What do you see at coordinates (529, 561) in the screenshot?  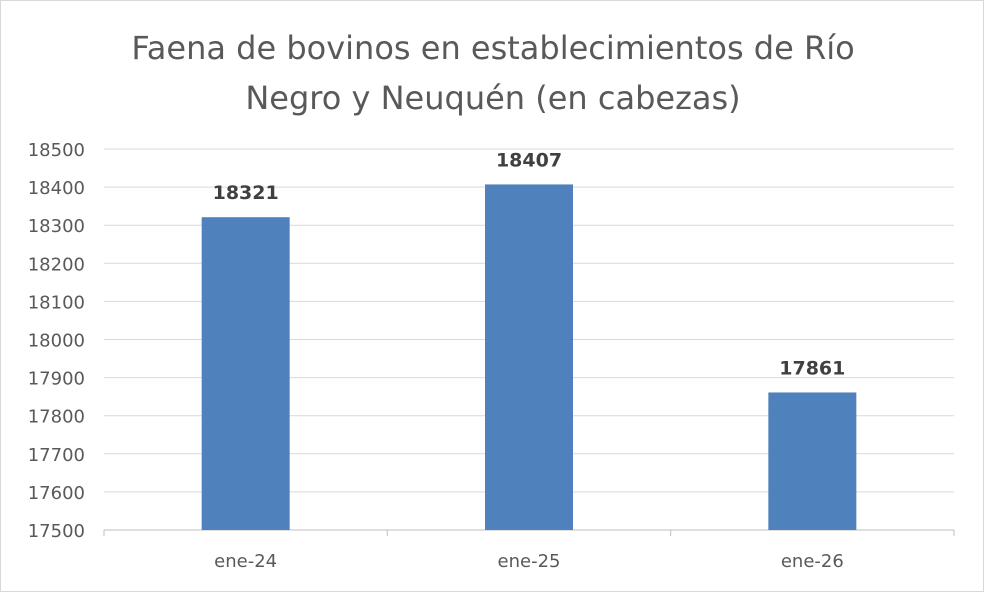 I see `x-tick-label: ene-25` at bounding box center [529, 561].